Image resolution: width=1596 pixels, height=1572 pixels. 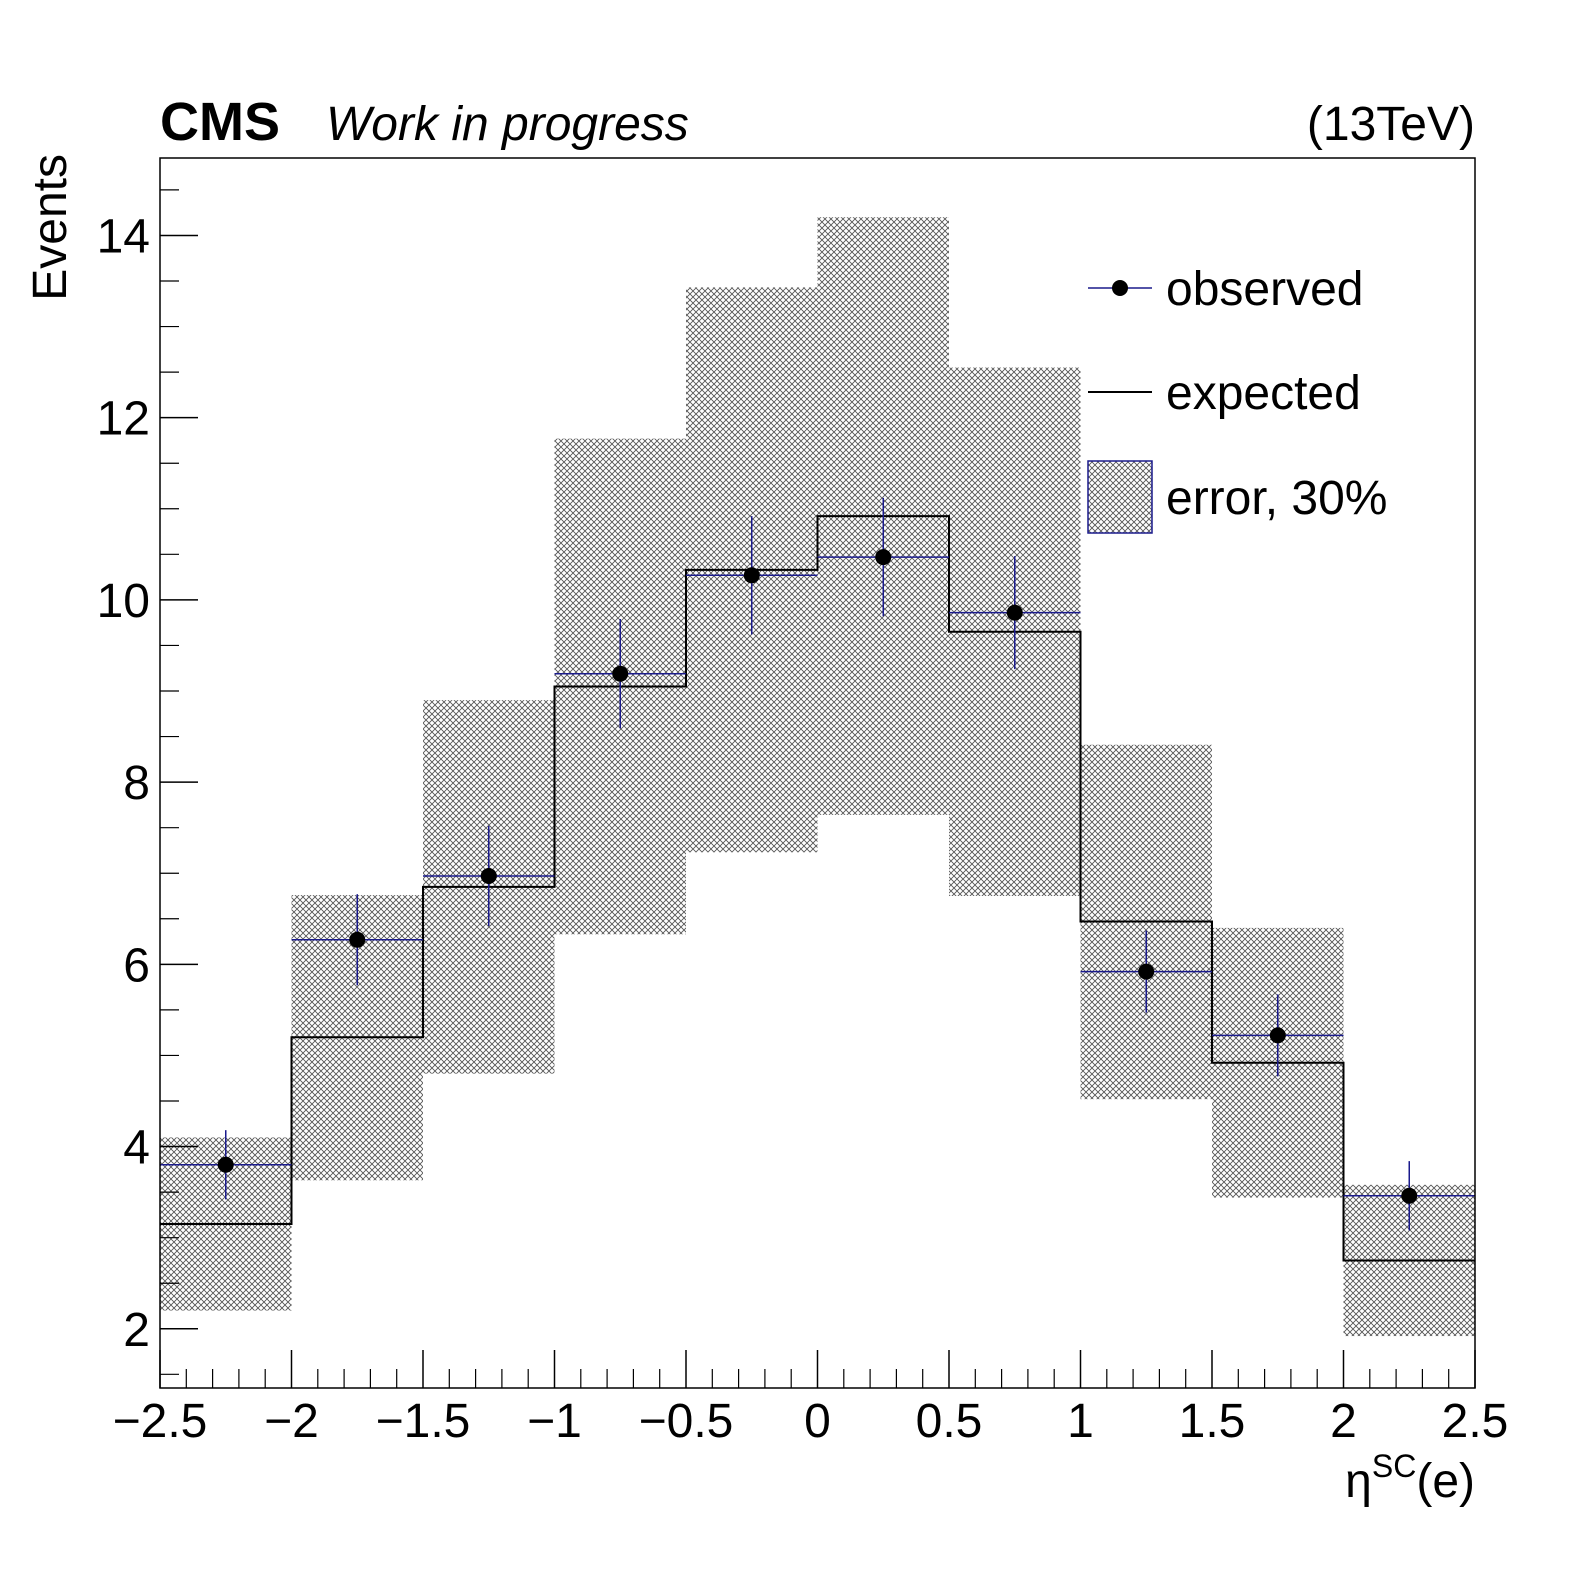 I want to click on legend-error-marker, so click(x=1120, y=497).